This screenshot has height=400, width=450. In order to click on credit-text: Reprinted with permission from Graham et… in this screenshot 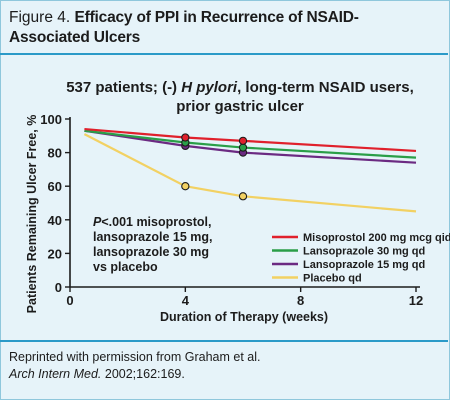, I will do `click(224, 366)`.